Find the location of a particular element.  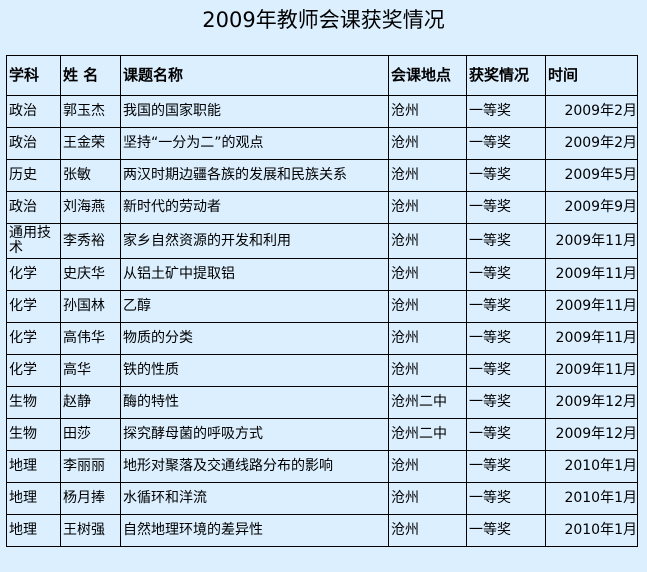

header-topic: 课题名称 is located at coordinates (254, 75).